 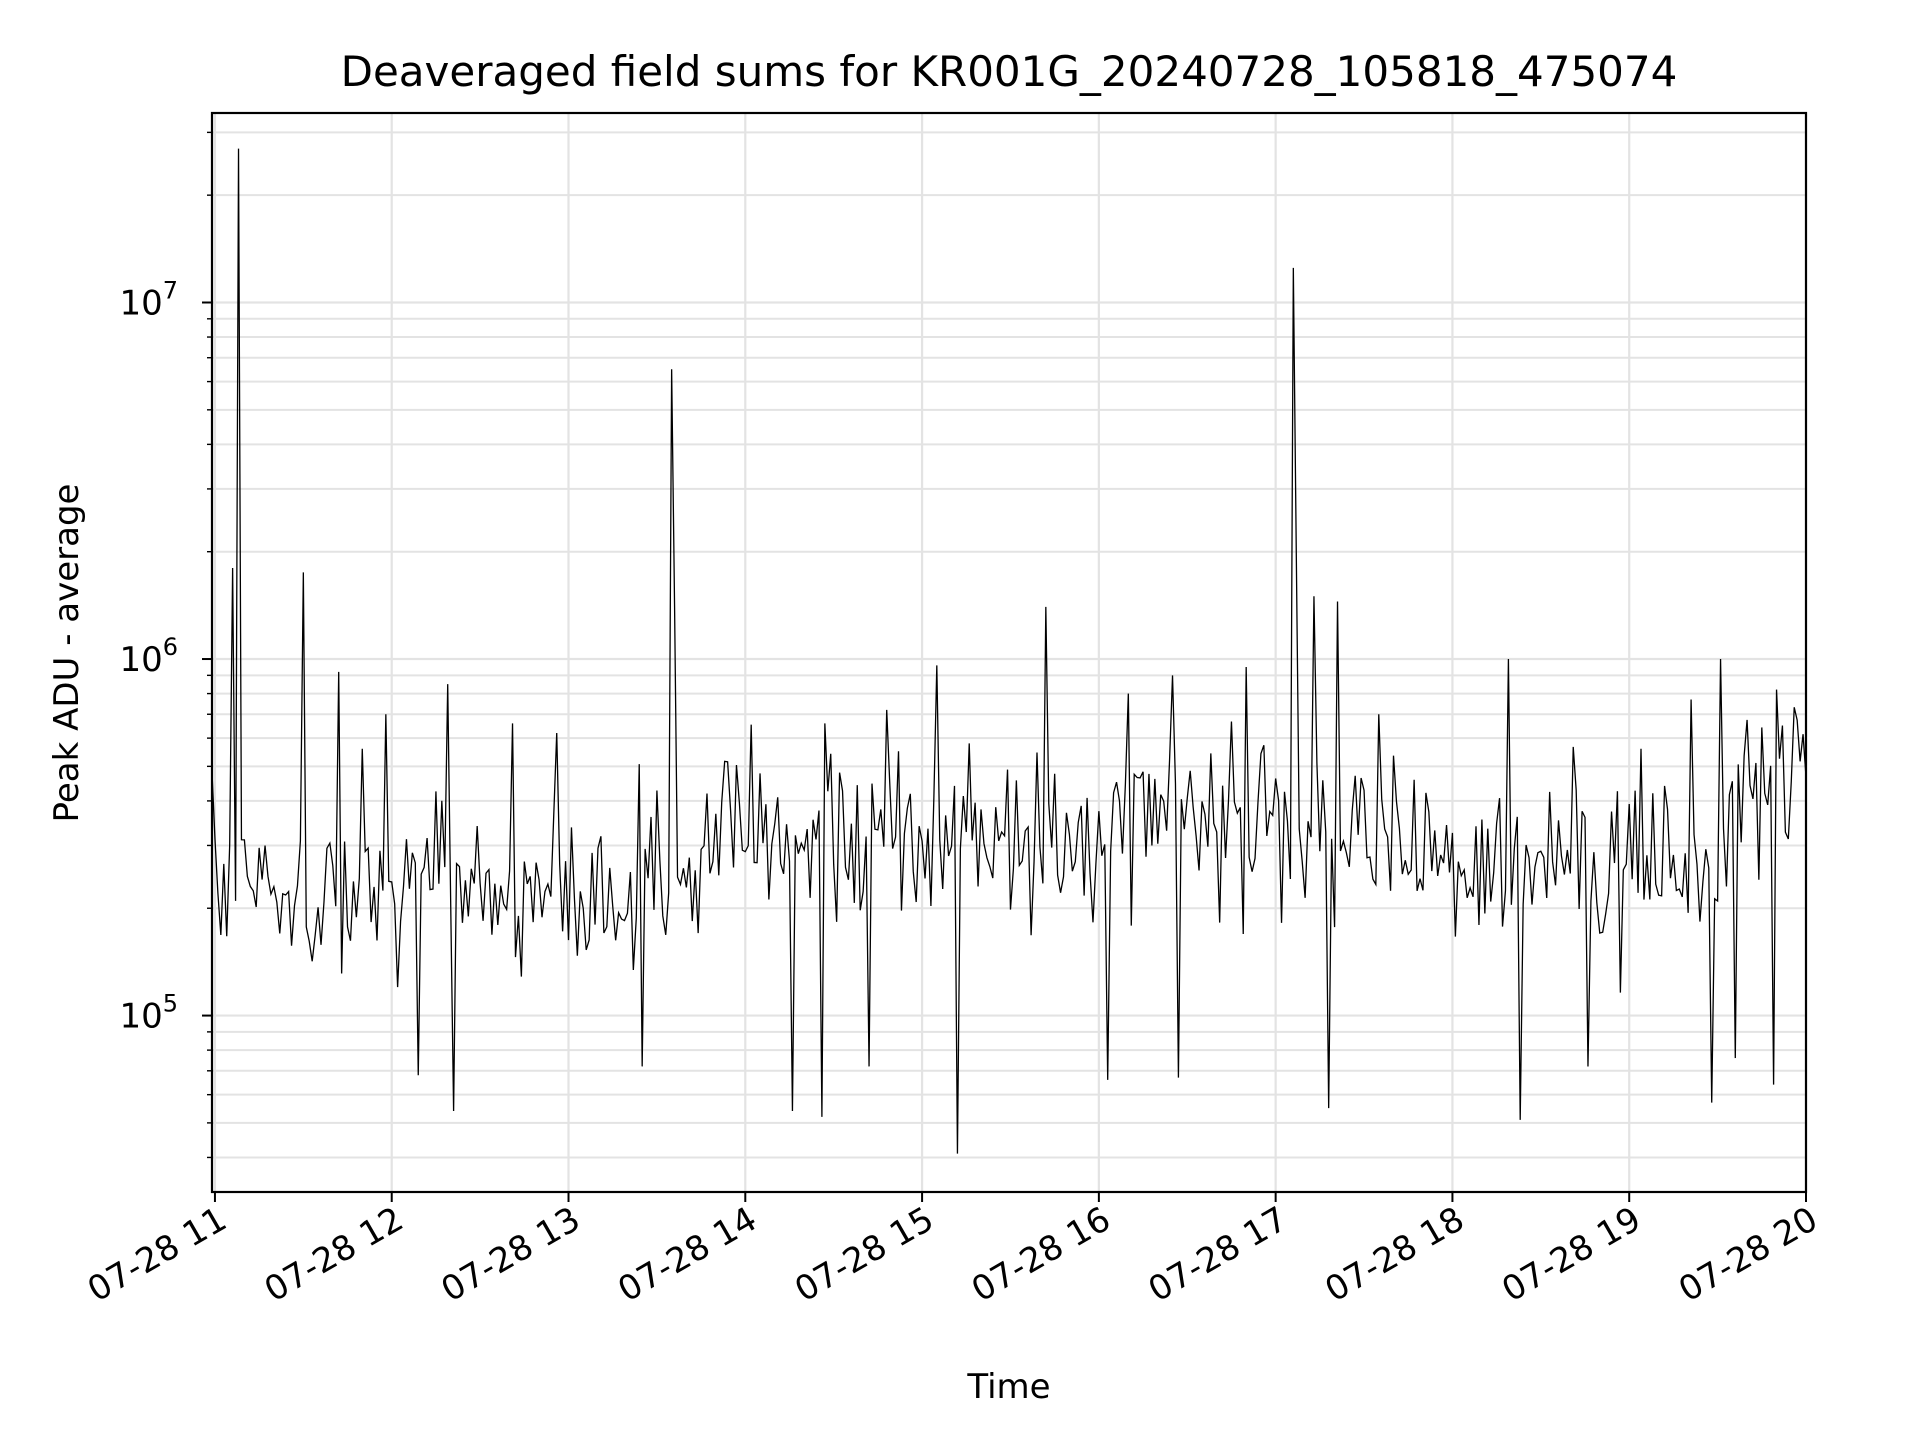 What do you see at coordinates (170, 290) in the screenshot?
I see `y-tick-exponent: 7` at bounding box center [170, 290].